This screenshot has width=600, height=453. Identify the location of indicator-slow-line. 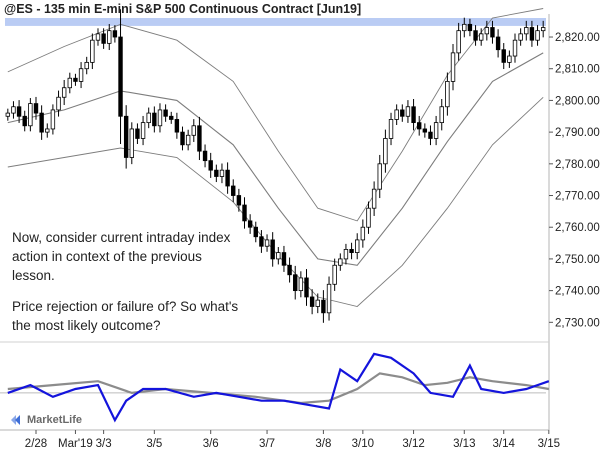
(278, 388).